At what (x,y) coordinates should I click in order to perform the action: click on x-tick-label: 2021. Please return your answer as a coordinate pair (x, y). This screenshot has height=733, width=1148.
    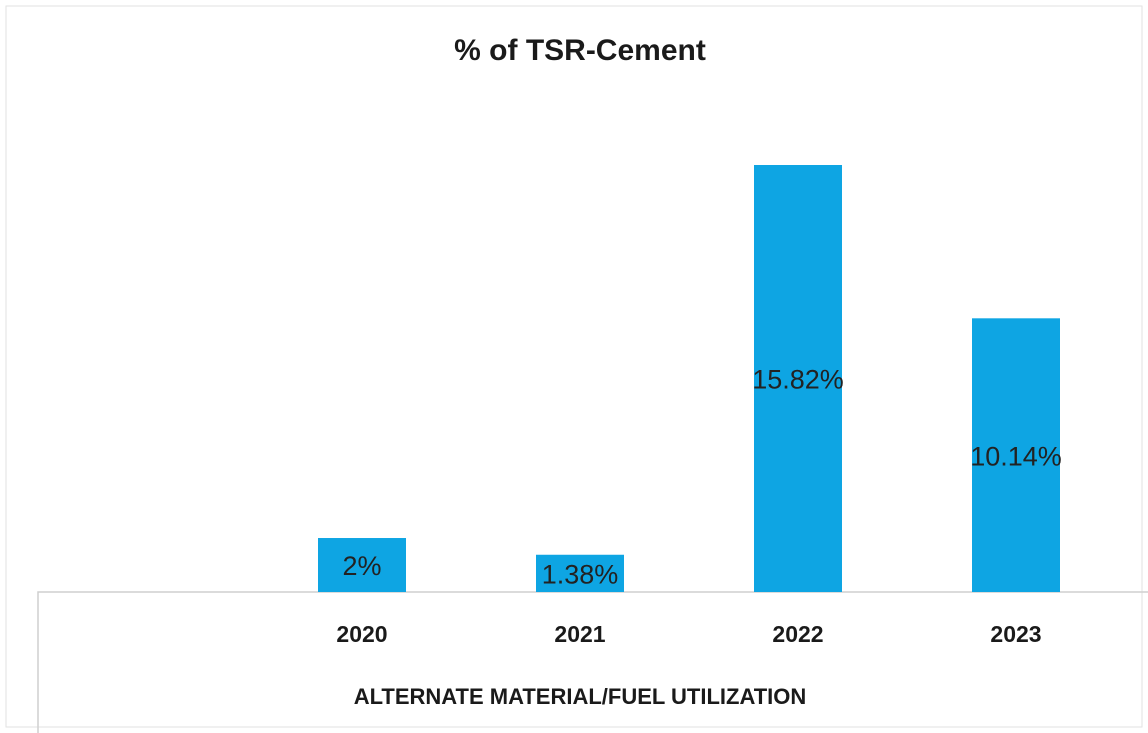
    Looking at the image, I should click on (579, 634).